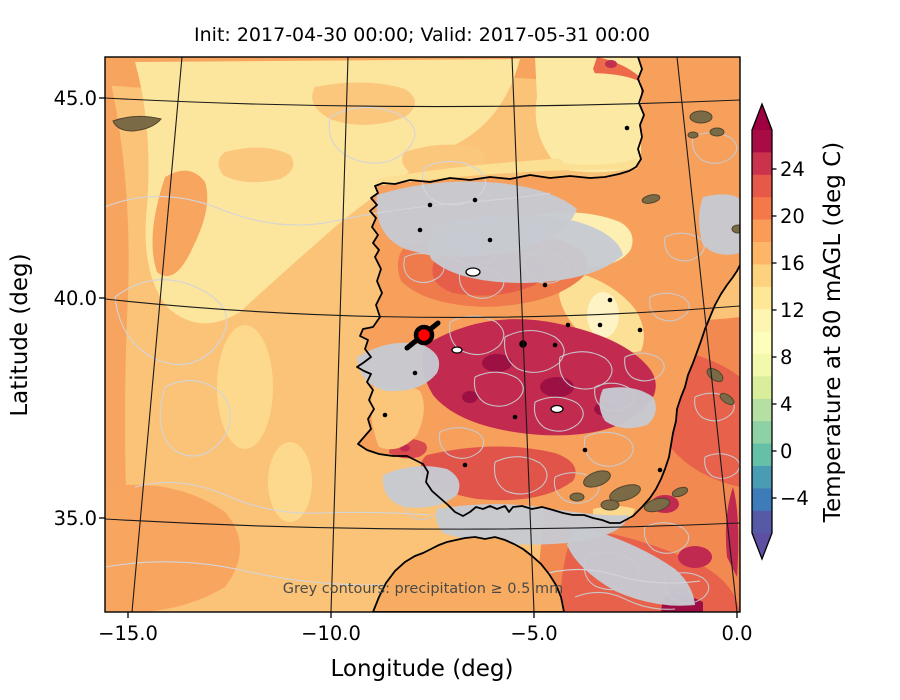 Image resolution: width=900 pixels, height=700 pixels. Describe the element at coordinates (786, 404) in the screenshot. I see `colorbar-tick-label: 4` at that location.